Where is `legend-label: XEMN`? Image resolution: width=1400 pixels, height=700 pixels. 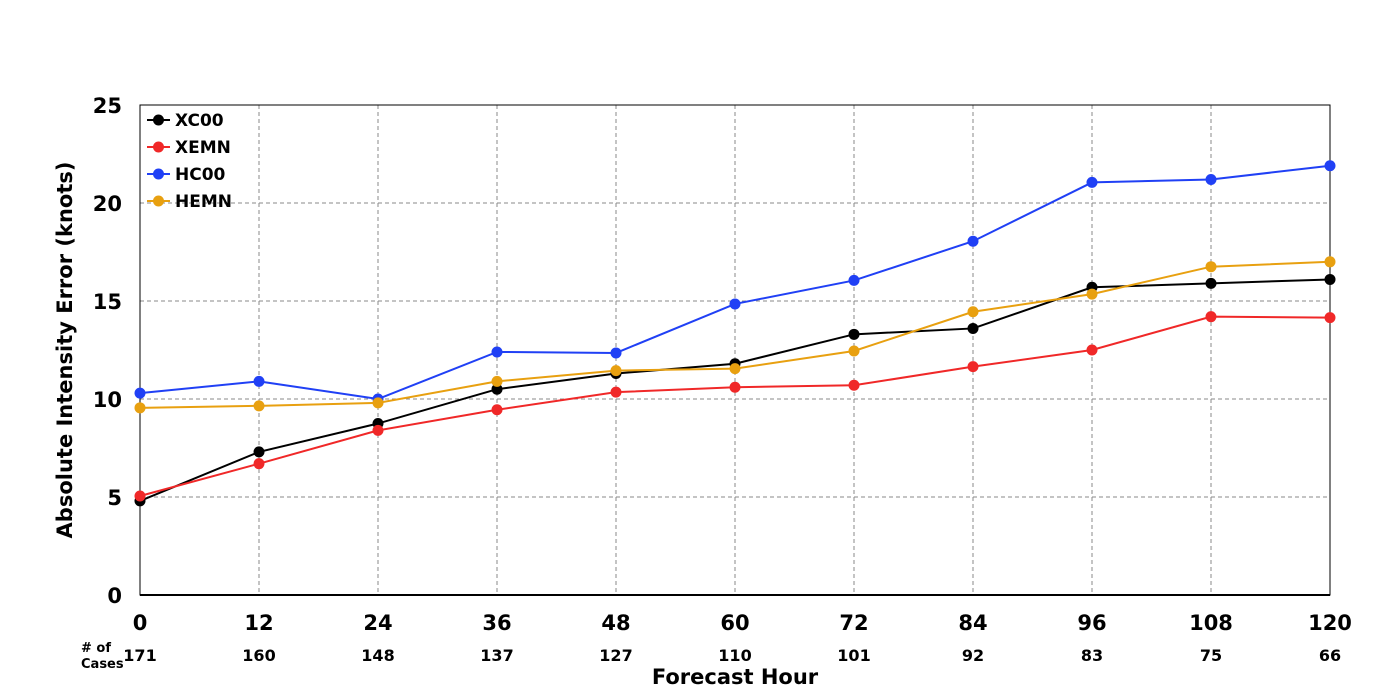
legend-label: XEMN is located at coordinates (203, 148).